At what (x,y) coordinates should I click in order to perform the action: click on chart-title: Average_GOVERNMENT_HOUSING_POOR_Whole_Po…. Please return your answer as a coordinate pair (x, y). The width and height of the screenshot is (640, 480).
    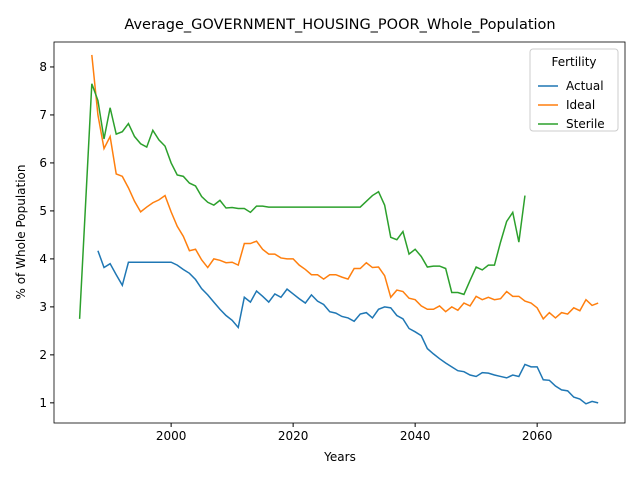
    Looking at the image, I should click on (339, 25).